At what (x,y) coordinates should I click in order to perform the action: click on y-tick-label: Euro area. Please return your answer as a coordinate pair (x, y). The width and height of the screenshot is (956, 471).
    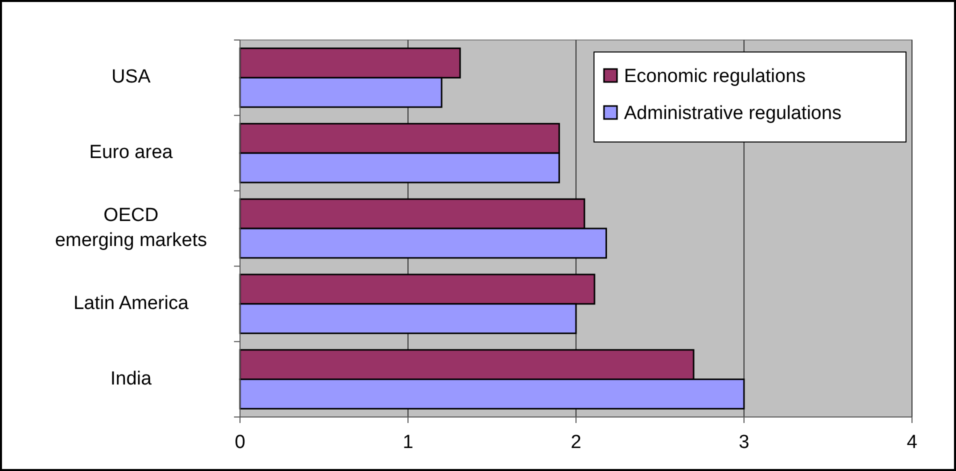
    Looking at the image, I should click on (131, 153).